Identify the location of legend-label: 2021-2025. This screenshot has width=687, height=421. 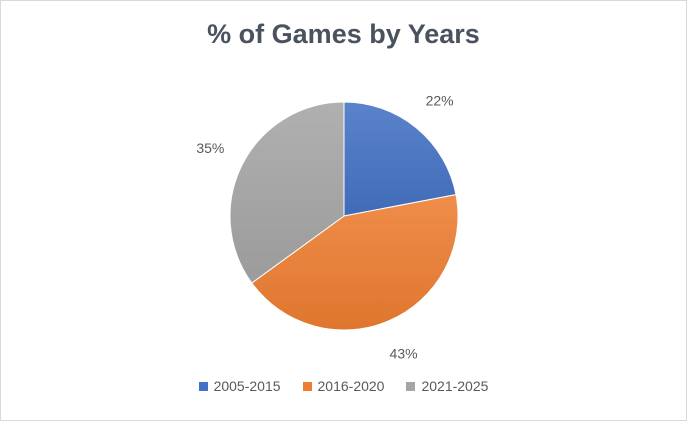
(455, 386).